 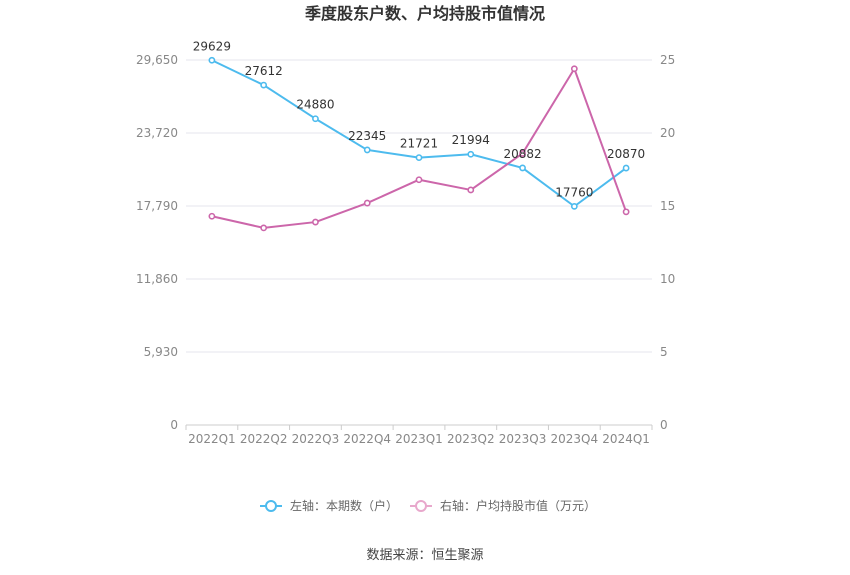 I want to click on chart-title: 季度股东户数、户均持股市值情况, so click(x=424, y=13).